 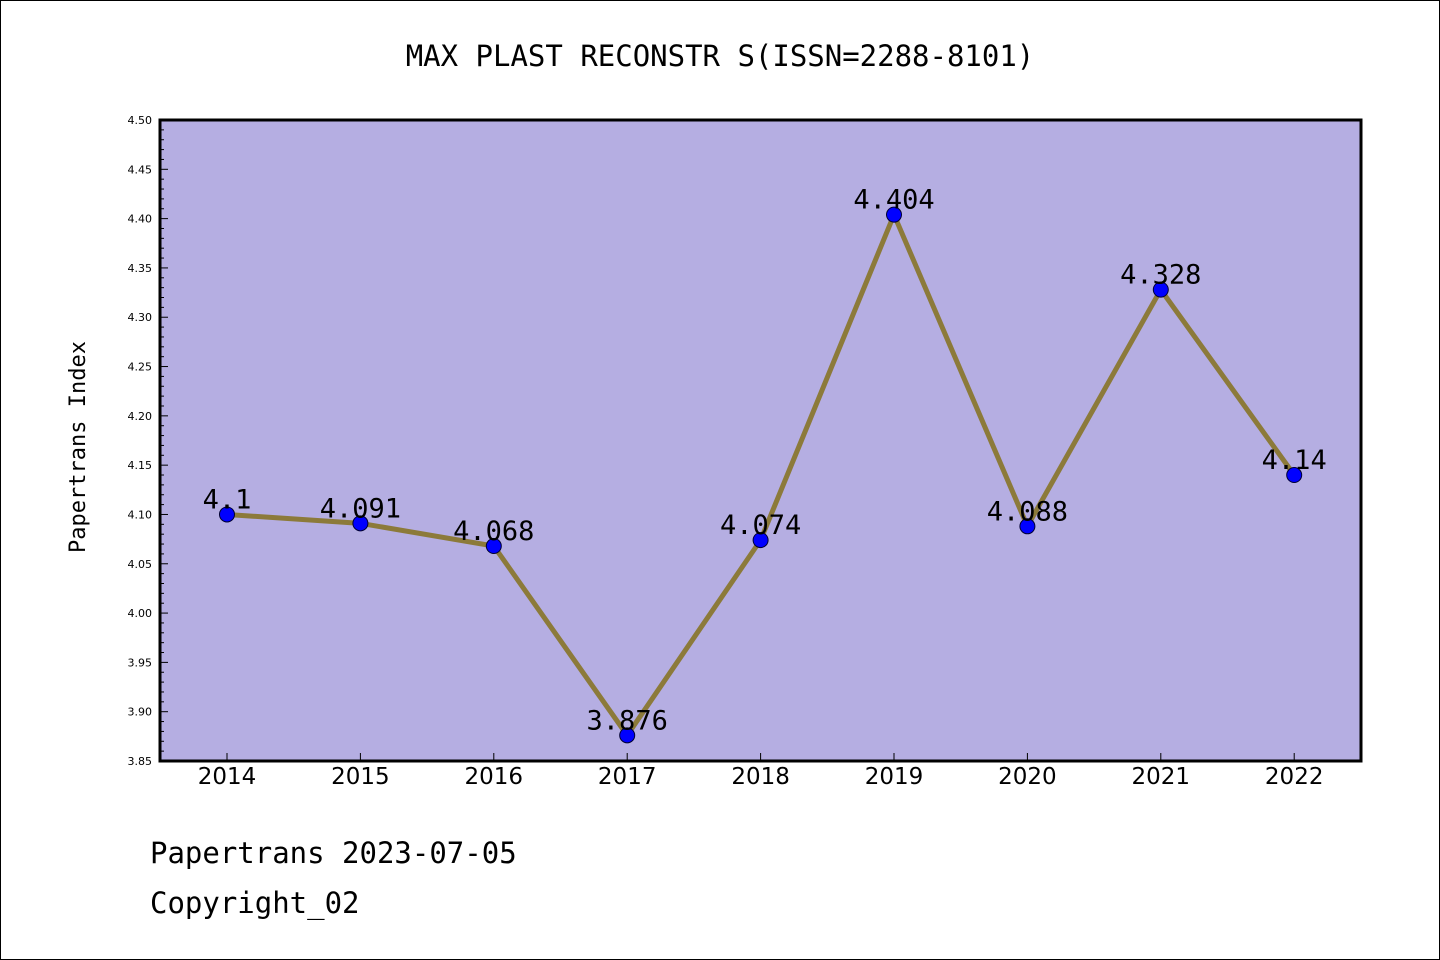 I want to click on data-label: 4.074, so click(x=760, y=525).